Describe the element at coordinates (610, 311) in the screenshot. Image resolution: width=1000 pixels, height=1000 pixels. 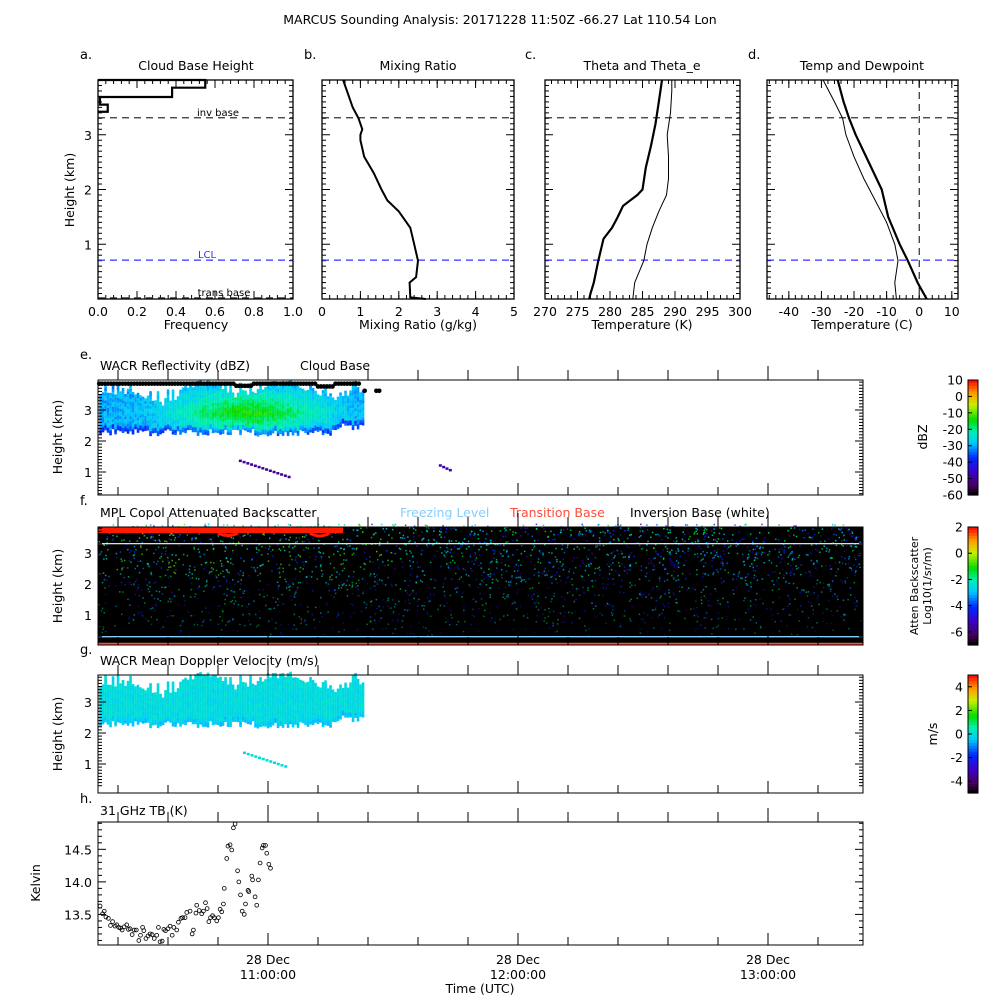
I see `x-tick-label: 280` at that location.